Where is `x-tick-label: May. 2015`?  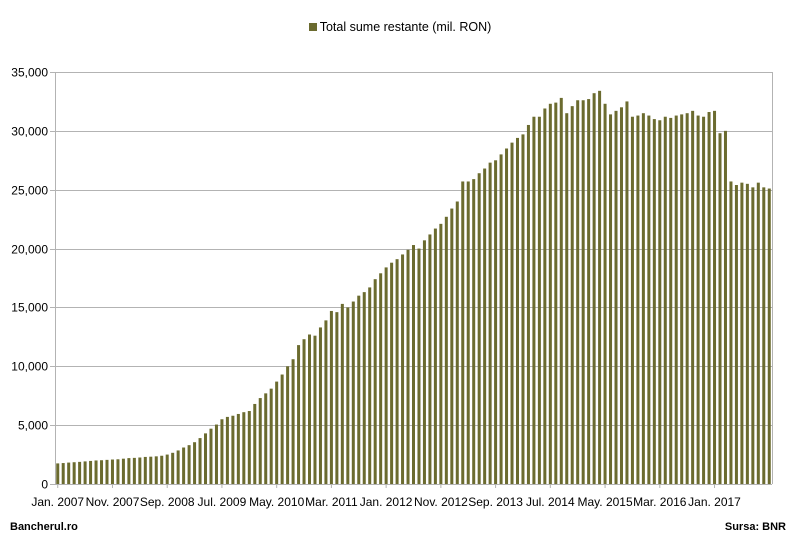 x-tick-label: May. 2015 is located at coordinates (605, 502).